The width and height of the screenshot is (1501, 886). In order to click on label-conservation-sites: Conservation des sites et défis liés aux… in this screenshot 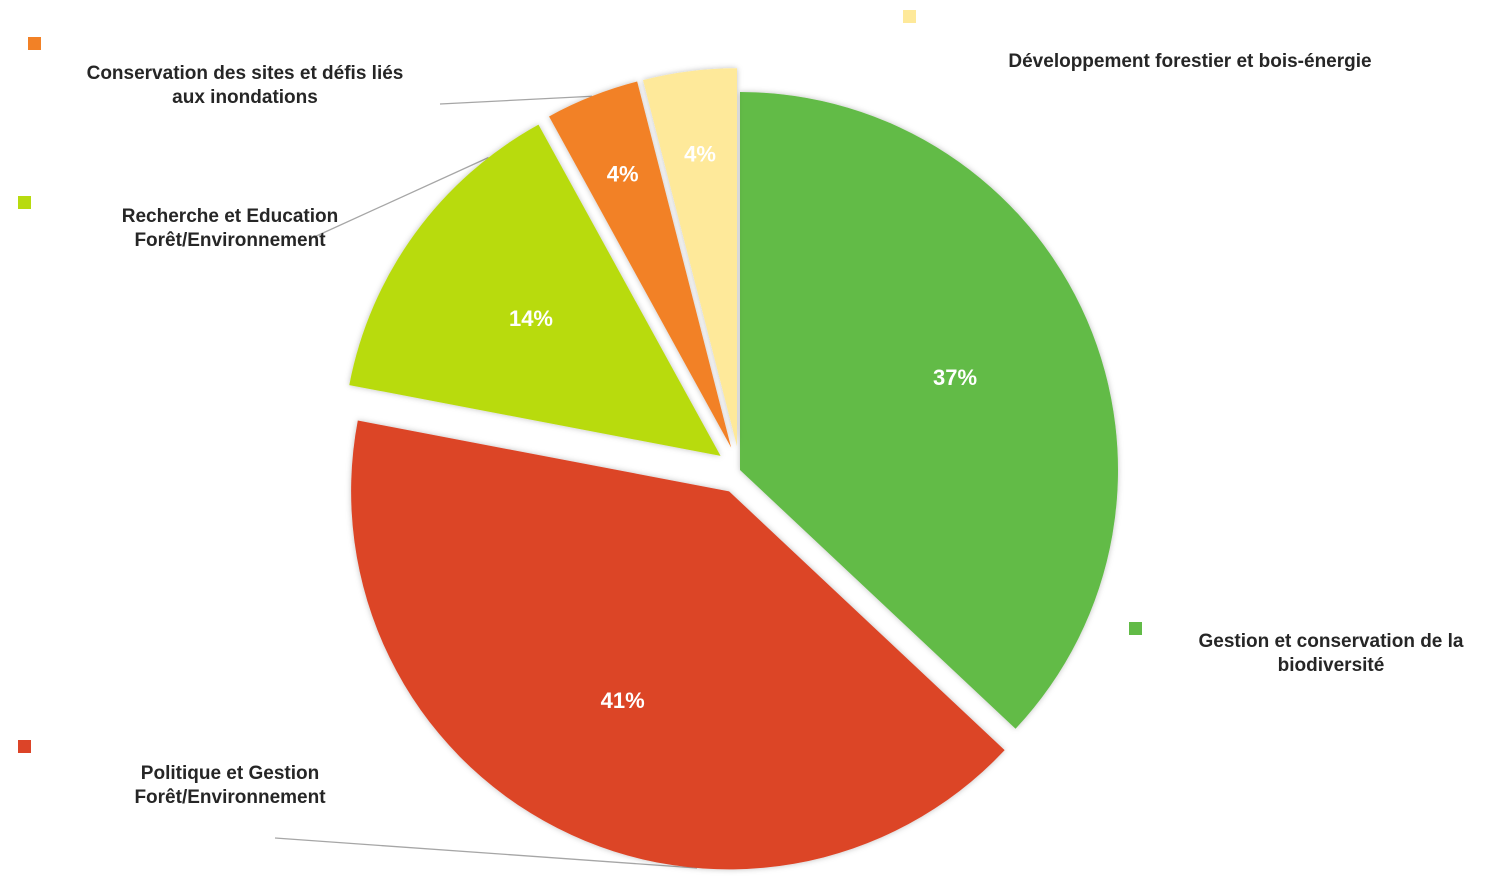, I will do `click(245, 85)`.